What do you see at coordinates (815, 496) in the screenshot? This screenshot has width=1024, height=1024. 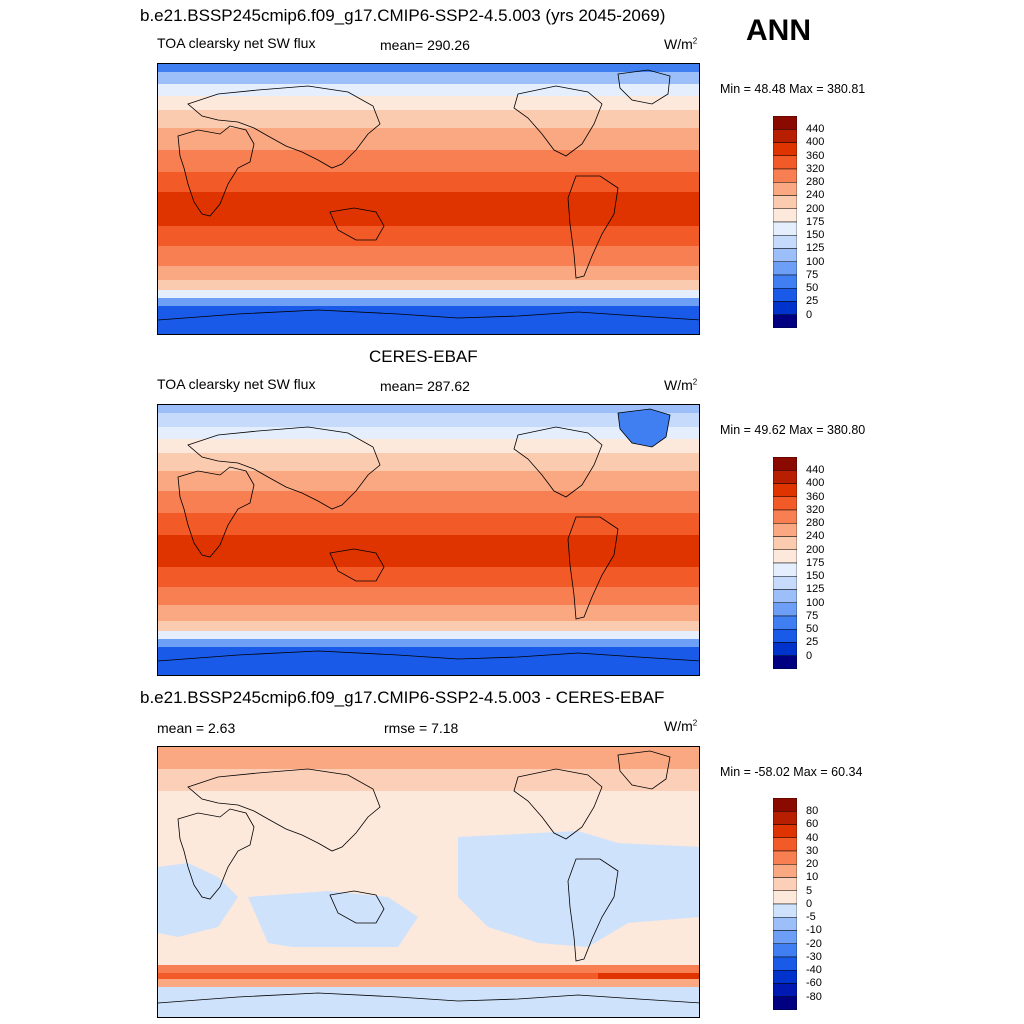 I see `panel2-colorbar-label: 360` at bounding box center [815, 496].